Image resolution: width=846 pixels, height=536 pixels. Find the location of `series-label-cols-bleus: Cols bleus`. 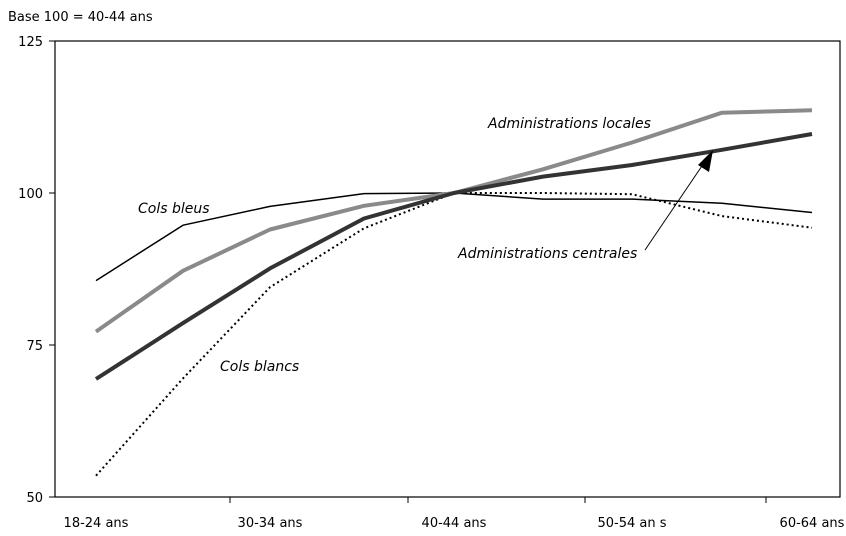

series-label-cols-bleus: Cols bleus is located at coordinates (174, 209).